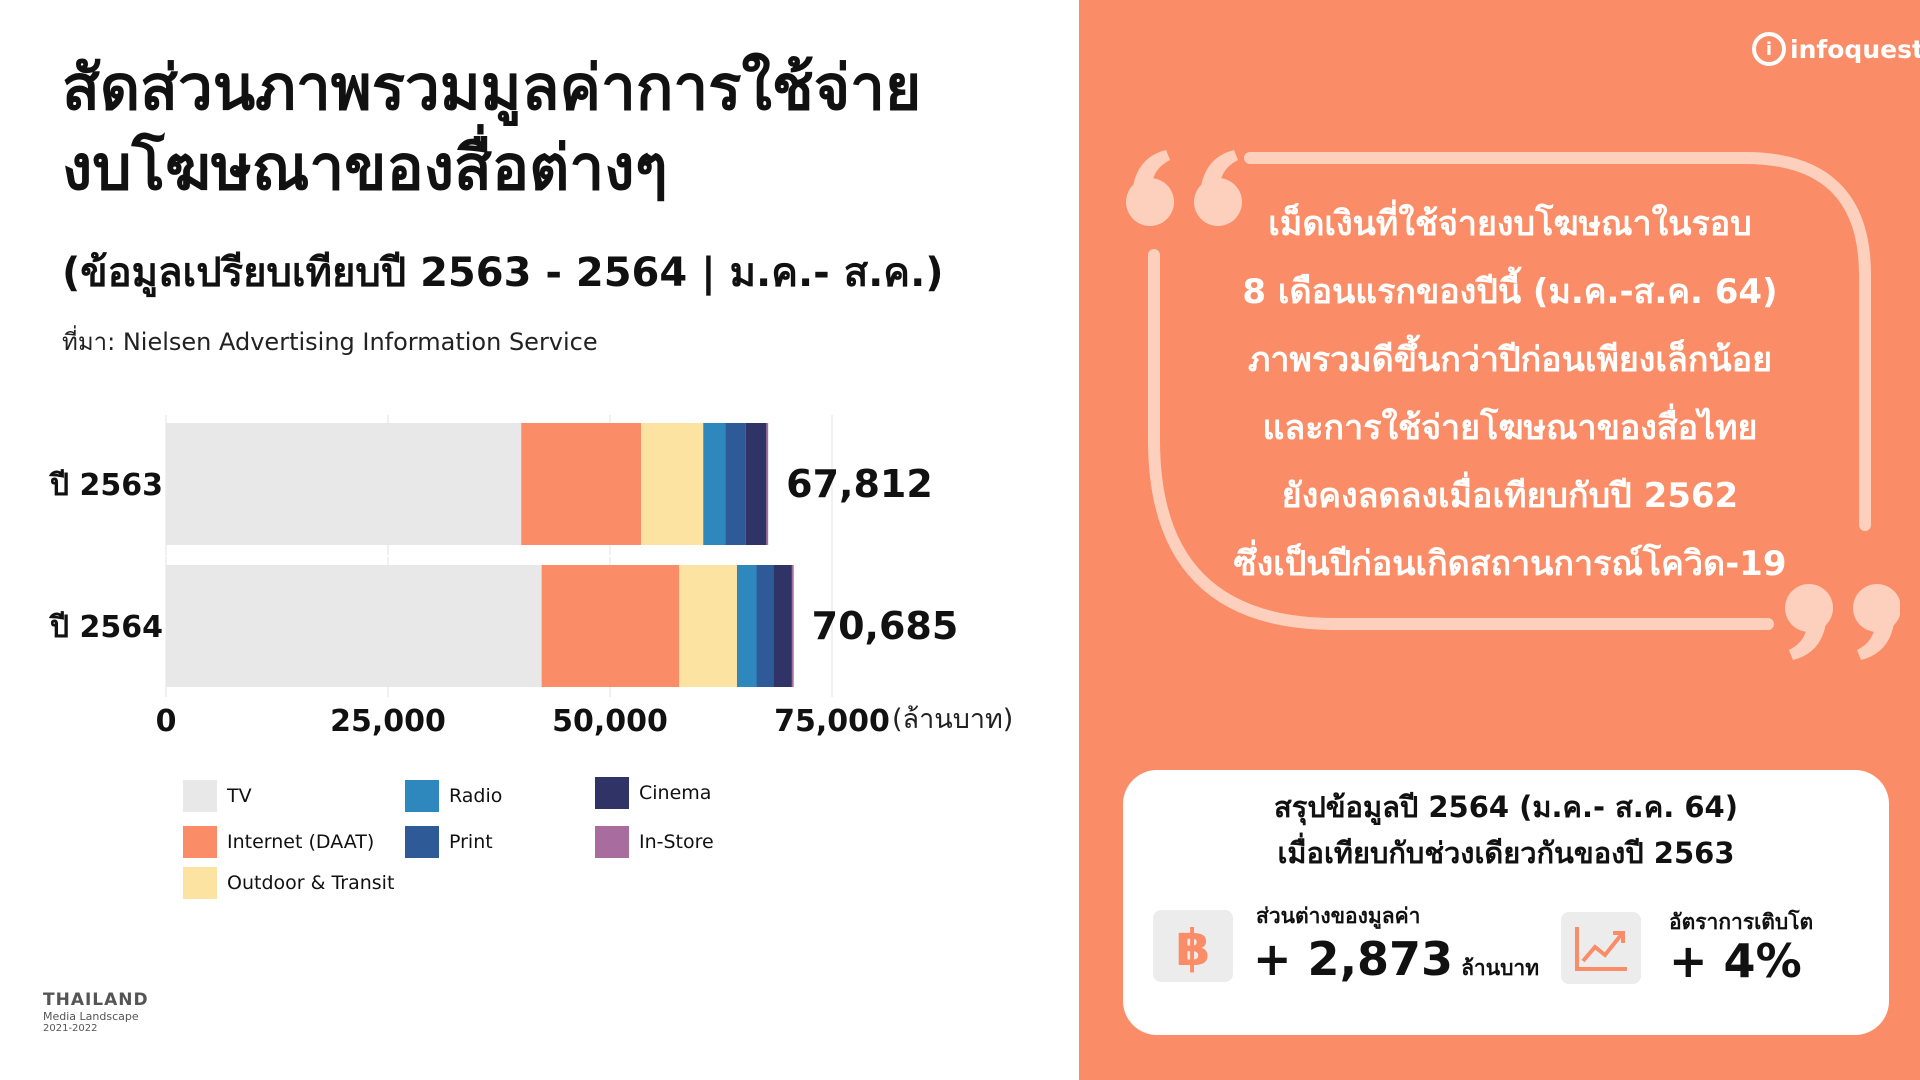 This screenshot has height=1080, width=1920. I want to click on legend-swatch-radio, so click(422, 796).